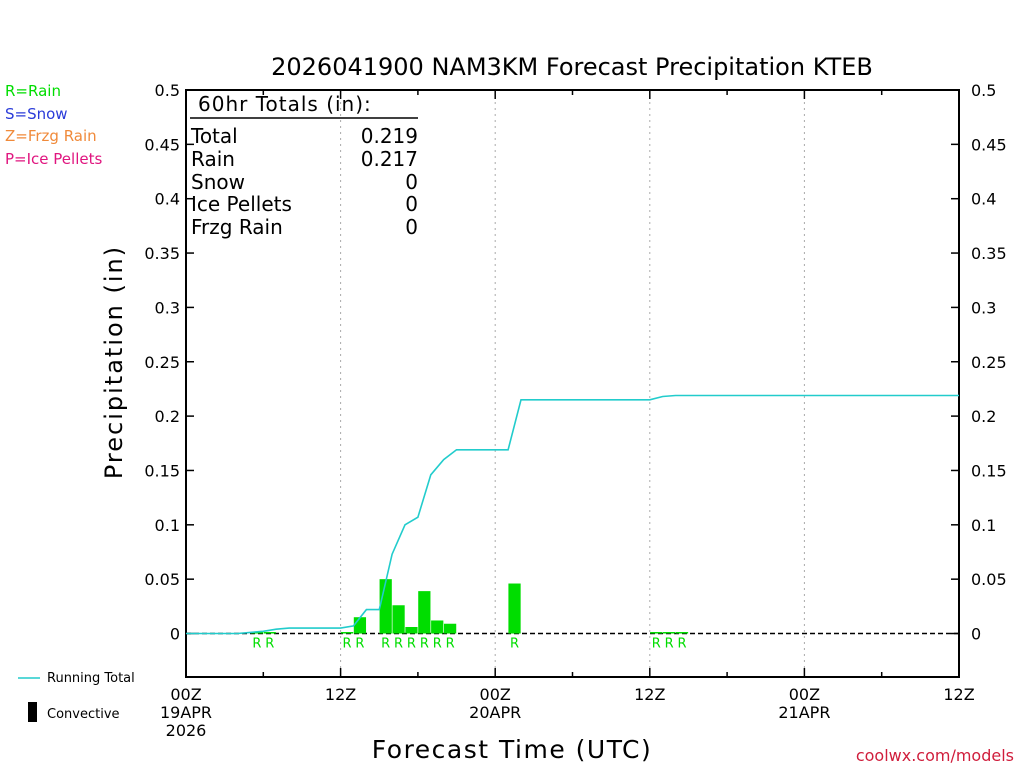 This screenshot has height=772, width=1024. Describe the element at coordinates (983, 199) in the screenshot. I see `y-tick-label-right: 0.4` at that location.